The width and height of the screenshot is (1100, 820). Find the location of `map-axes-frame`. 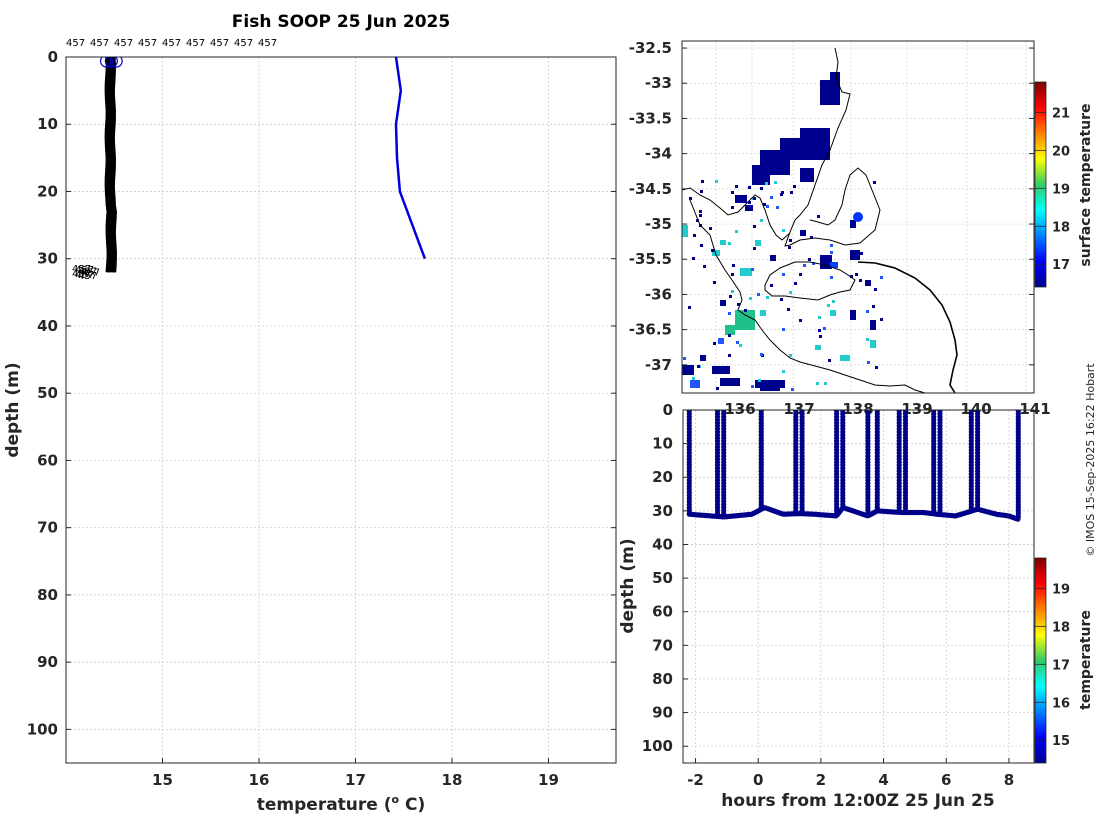

map-axes-frame is located at coordinates (858, 217).